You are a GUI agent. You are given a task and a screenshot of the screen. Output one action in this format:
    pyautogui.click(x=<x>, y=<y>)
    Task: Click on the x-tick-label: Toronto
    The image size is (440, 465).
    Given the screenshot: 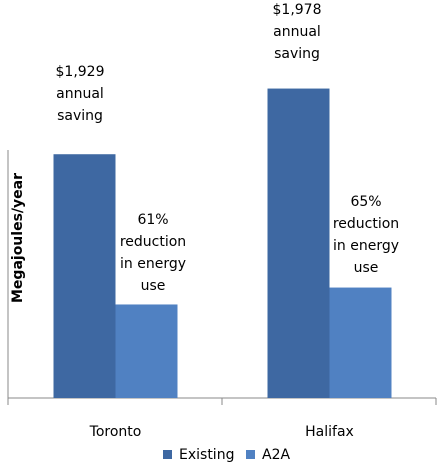 What is the action you would take?
    pyautogui.click(x=115, y=432)
    